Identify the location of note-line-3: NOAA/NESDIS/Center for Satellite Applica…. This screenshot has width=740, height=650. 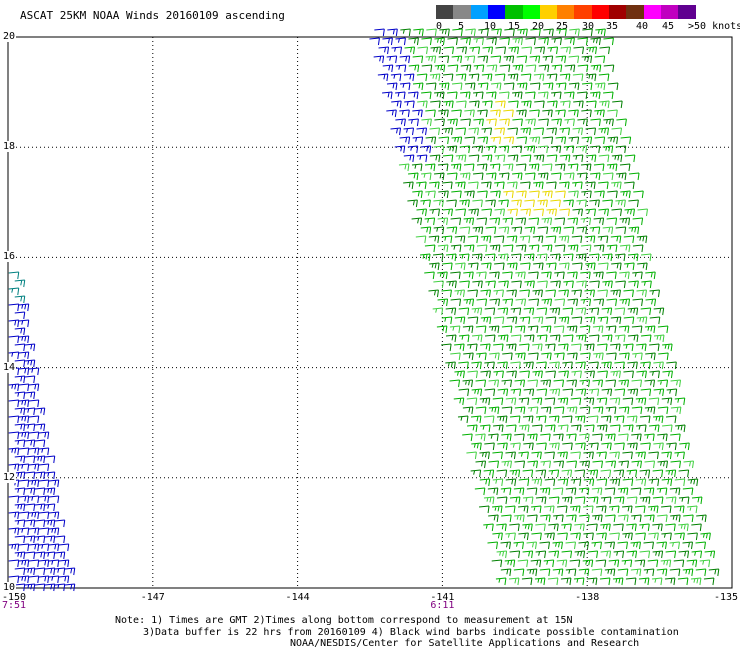
(465, 643).